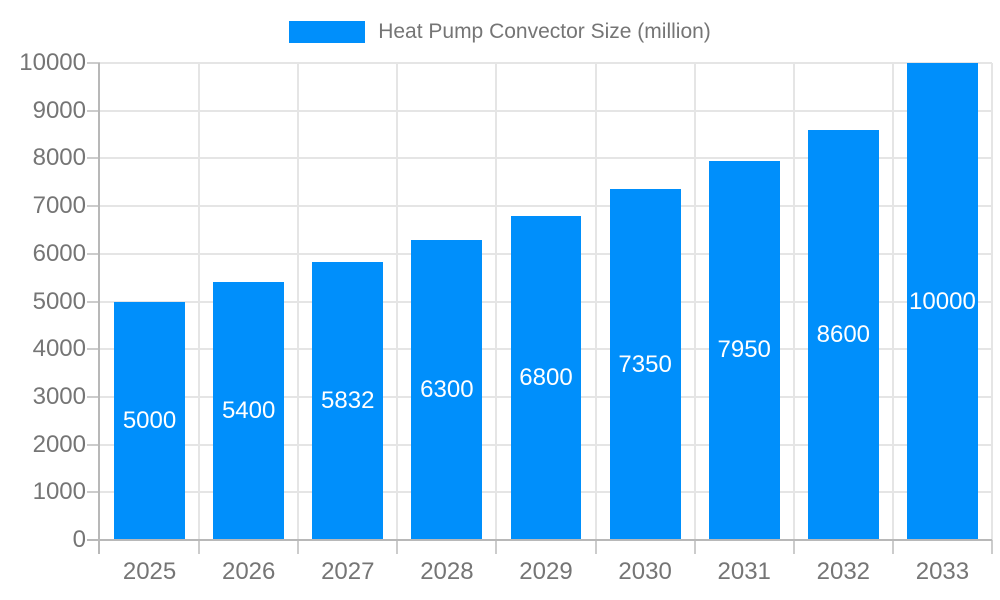 This screenshot has width=1000, height=600. What do you see at coordinates (942, 571) in the screenshot?
I see `x-tick-label-2033: 2033` at bounding box center [942, 571].